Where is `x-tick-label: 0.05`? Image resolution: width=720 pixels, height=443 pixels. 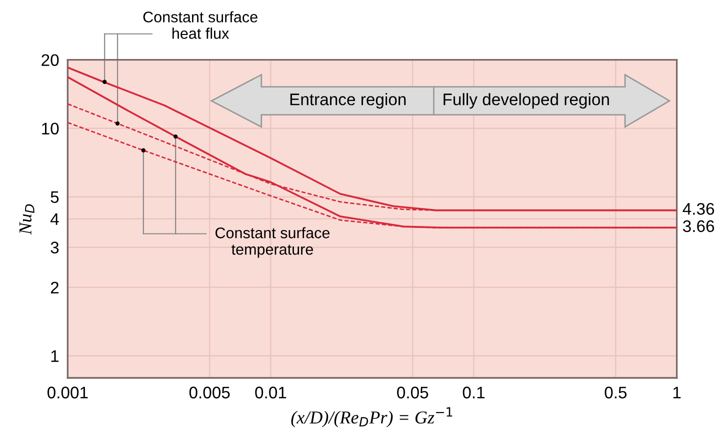
x-tick-label: 0.05 is located at coordinates (412, 392).